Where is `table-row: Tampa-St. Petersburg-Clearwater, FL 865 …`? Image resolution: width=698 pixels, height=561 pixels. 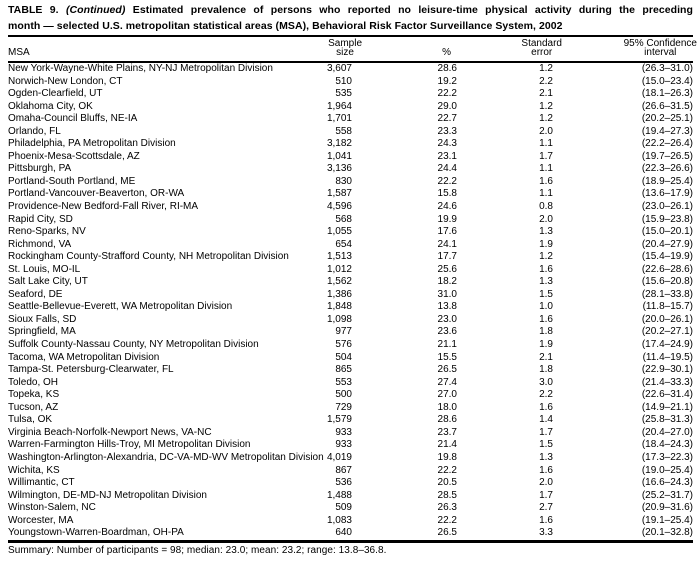 table-row: Tampa-St. Petersburg-Clearwater, FL 865 … is located at coordinates (350, 370).